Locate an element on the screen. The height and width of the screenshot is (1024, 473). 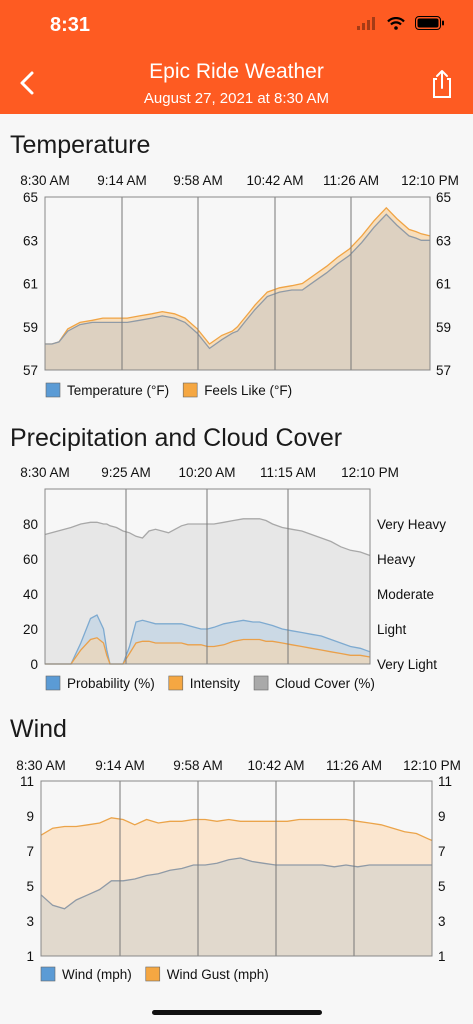
legend-label: Cloud Cover (%) is located at coordinates (325, 683).